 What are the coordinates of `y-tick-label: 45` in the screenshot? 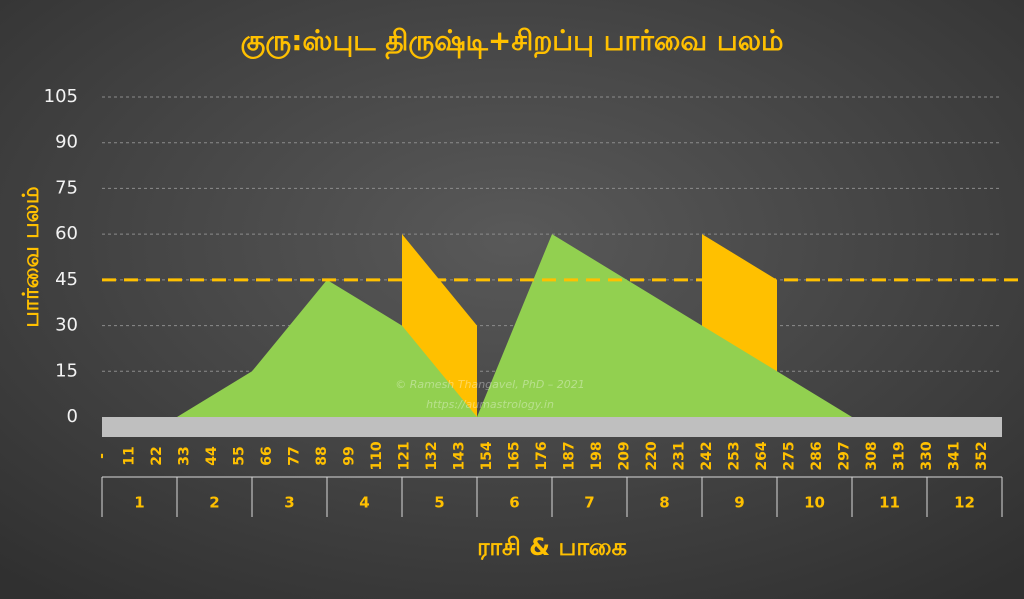 It's located at (66, 279).